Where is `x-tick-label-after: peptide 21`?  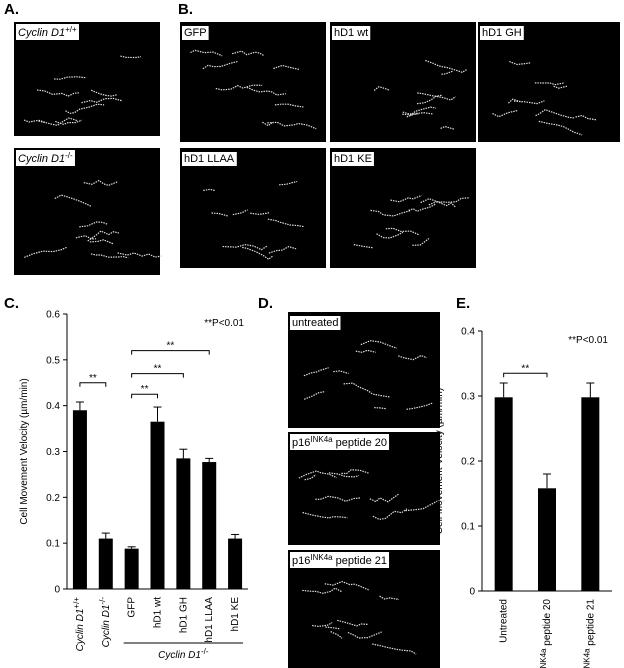
x-tick-label-after: peptide 21 is located at coordinates (590, 624).